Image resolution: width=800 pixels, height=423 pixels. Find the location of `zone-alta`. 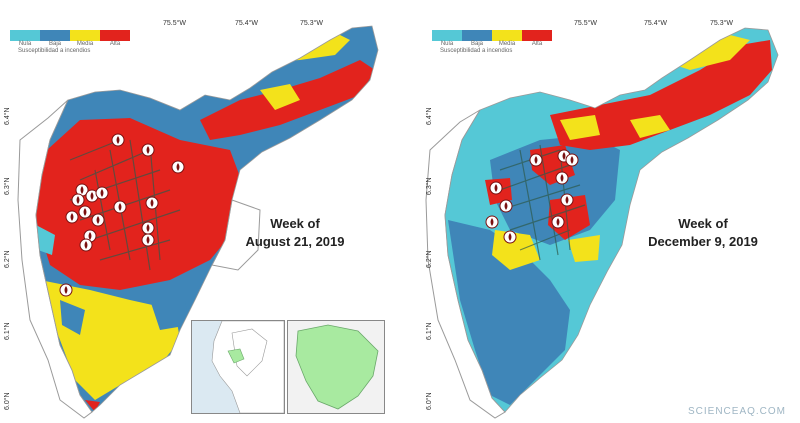

zone-alta is located at coordinates (661, 95).